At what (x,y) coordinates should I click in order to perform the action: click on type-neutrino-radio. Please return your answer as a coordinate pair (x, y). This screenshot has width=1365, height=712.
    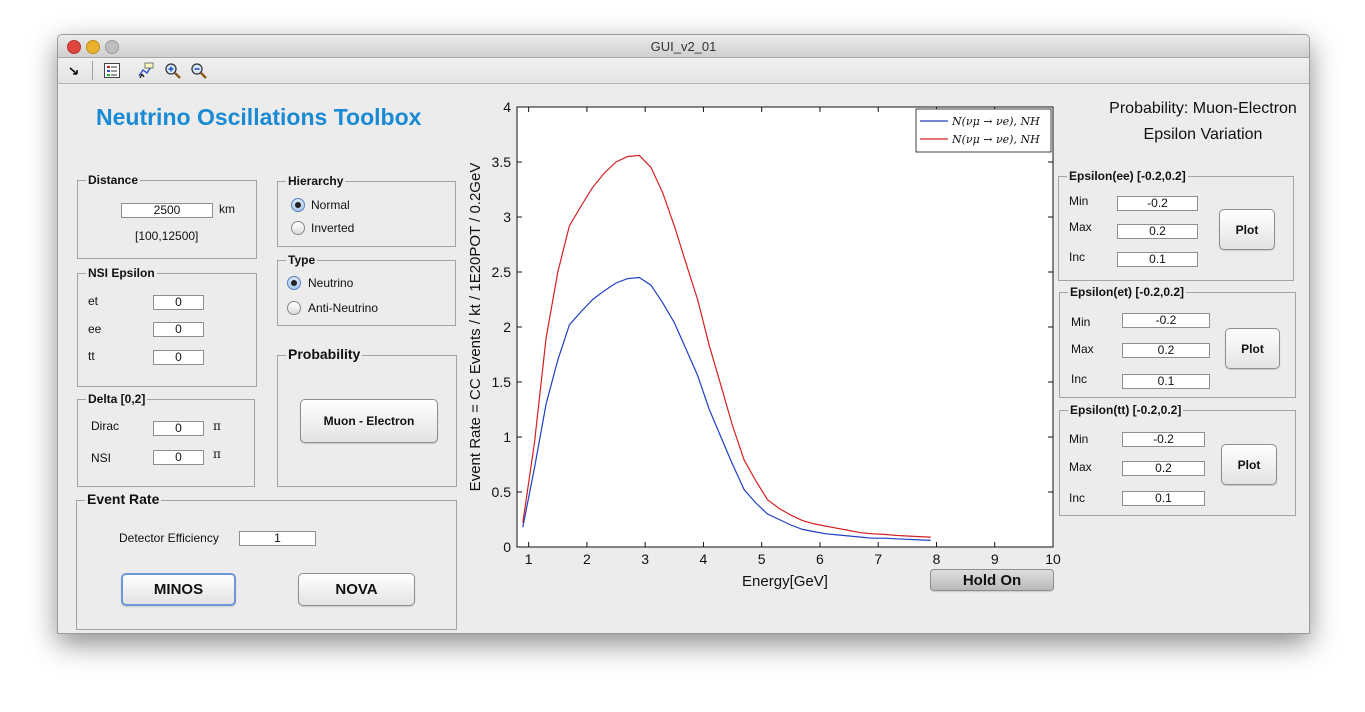
    Looking at the image, I should click on (294, 283).